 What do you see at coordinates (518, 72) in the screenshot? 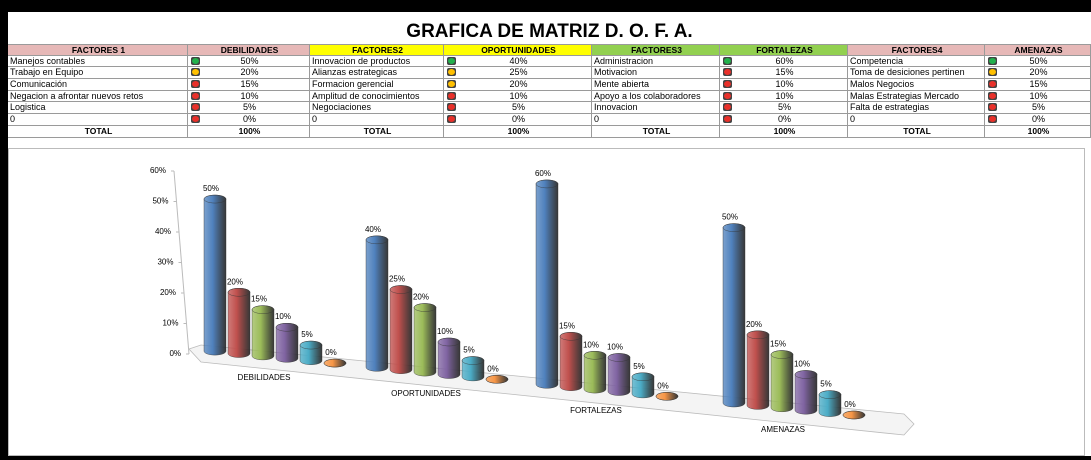
I see `cell-text: 25%` at bounding box center [518, 72].